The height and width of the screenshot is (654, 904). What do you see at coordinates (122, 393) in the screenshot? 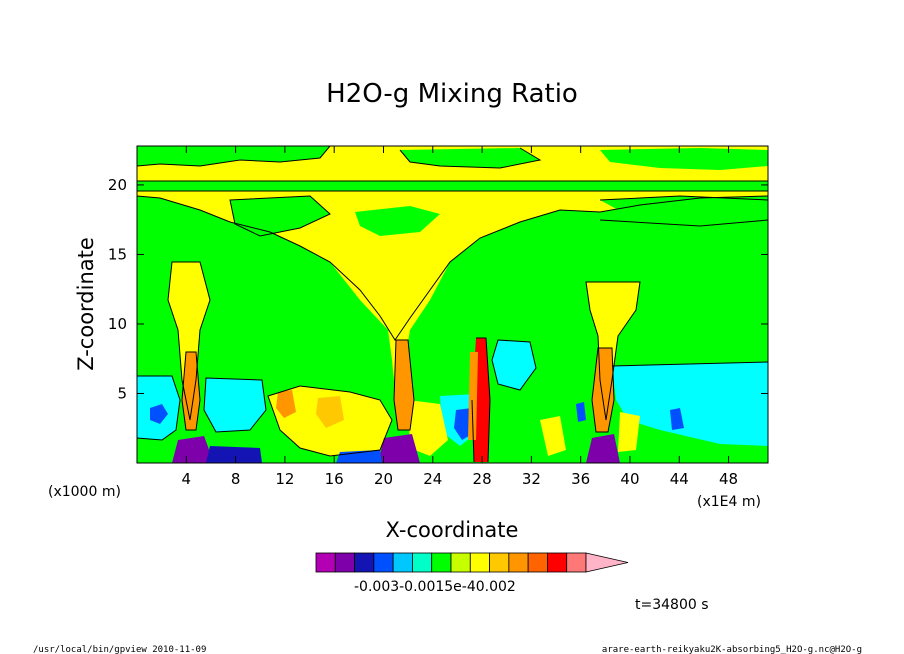
I see `y-tick-label: 5` at bounding box center [122, 393].